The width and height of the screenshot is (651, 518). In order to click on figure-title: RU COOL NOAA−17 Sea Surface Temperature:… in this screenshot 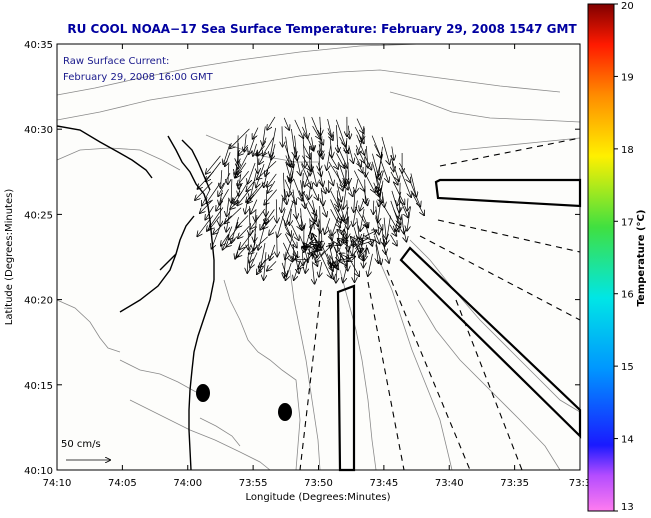, I will do `click(322, 29)`.